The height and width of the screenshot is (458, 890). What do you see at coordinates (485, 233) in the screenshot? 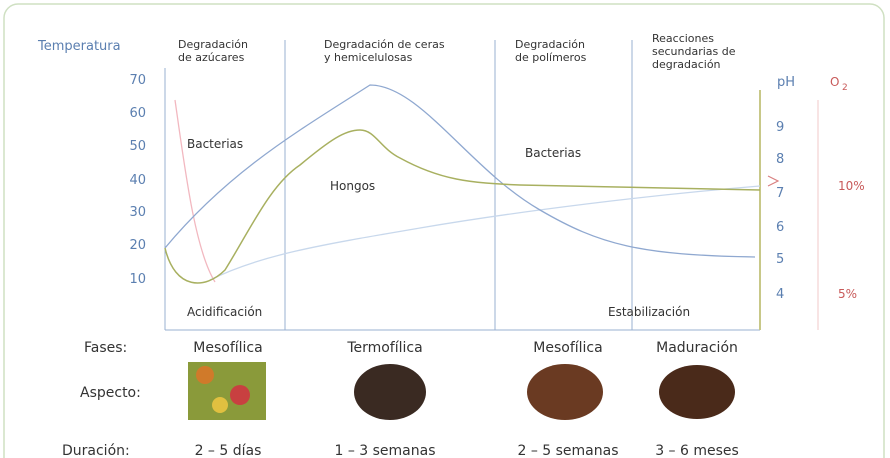
I see `o2-curve` at bounding box center [485, 233].